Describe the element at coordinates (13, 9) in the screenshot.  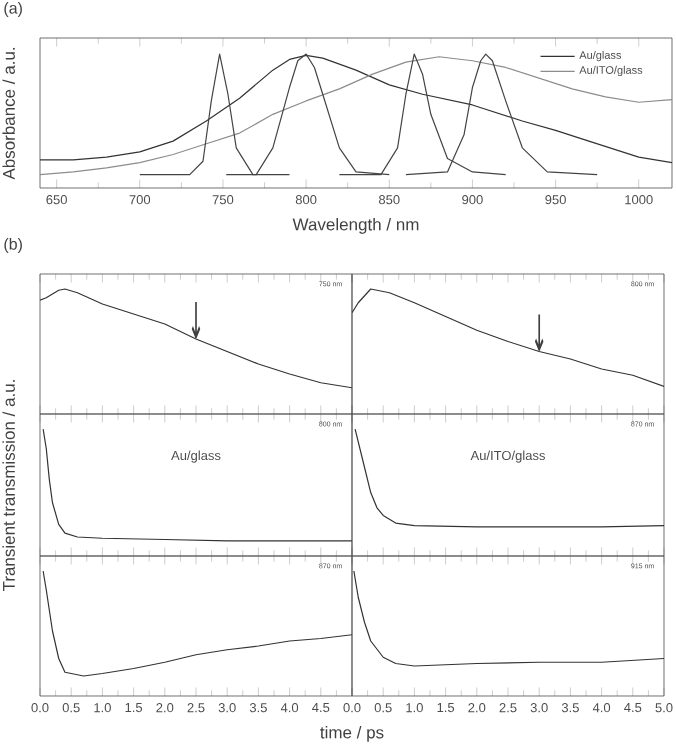
I see `chart-title: (a)` at that location.